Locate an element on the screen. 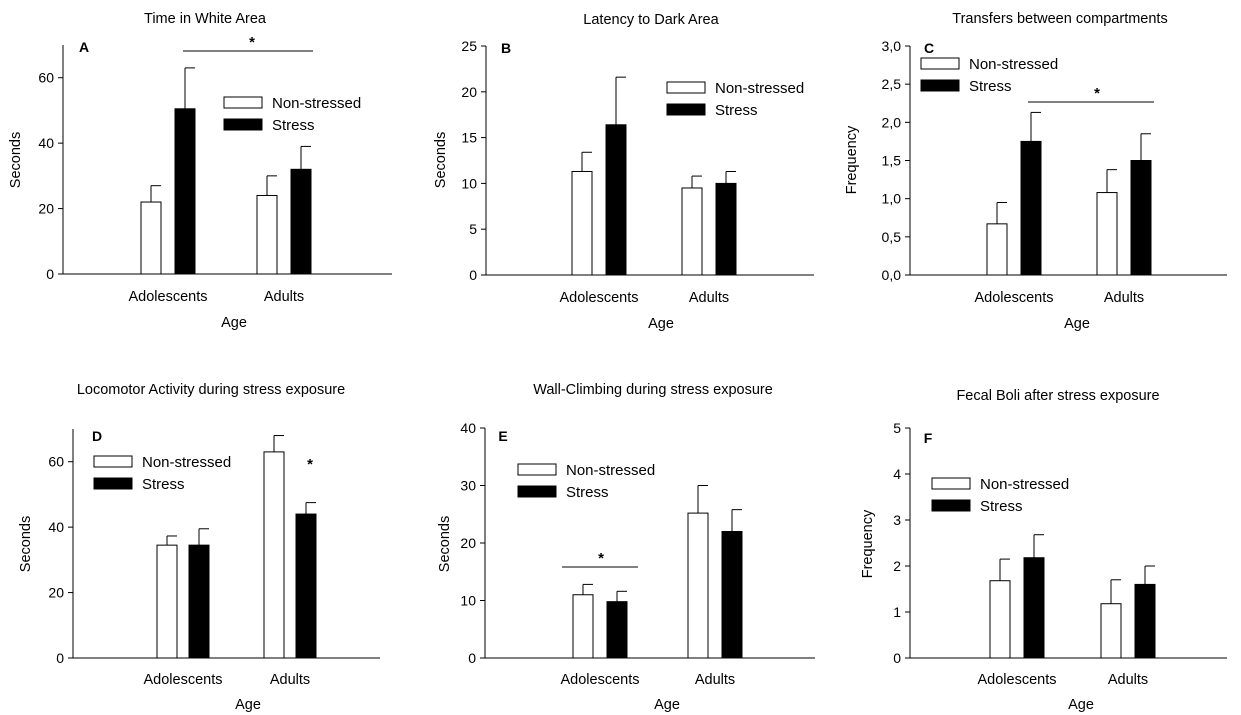 This screenshot has width=1241, height=715. y-tick-label: 1,0 is located at coordinates (892, 199).